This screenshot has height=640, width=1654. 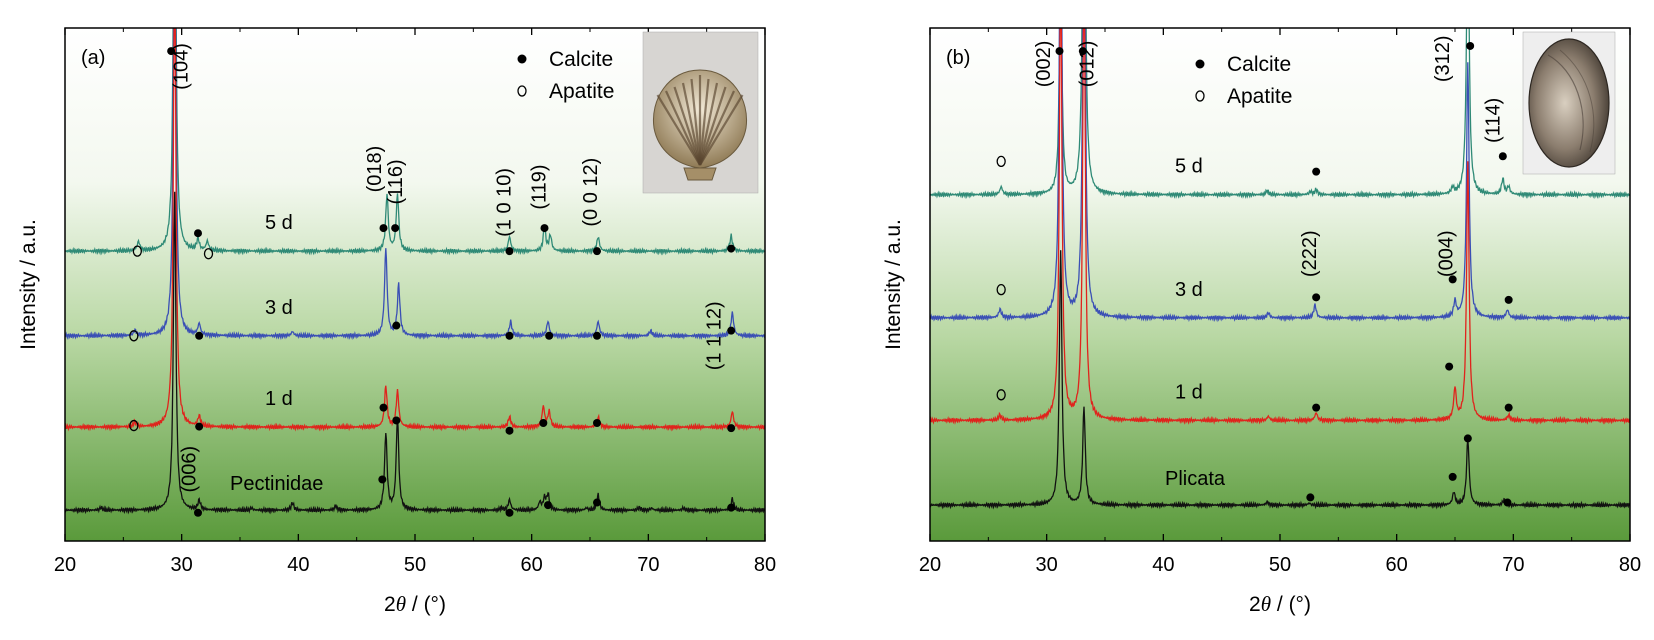 What do you see at coordinates (1310, 253) in the screenshot?
I see `hkl-label: (222)` at bounding box center [1310, 253].